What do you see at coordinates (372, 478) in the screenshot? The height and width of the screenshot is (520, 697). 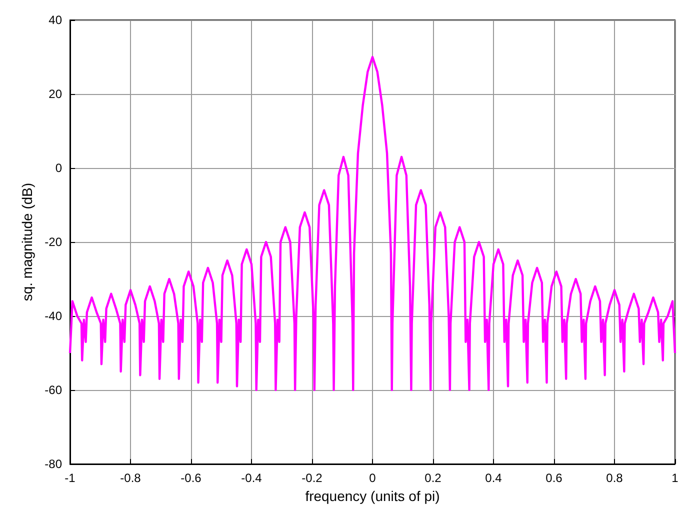 I see `x-tick-label: 0` at bounding box center [372, 478].